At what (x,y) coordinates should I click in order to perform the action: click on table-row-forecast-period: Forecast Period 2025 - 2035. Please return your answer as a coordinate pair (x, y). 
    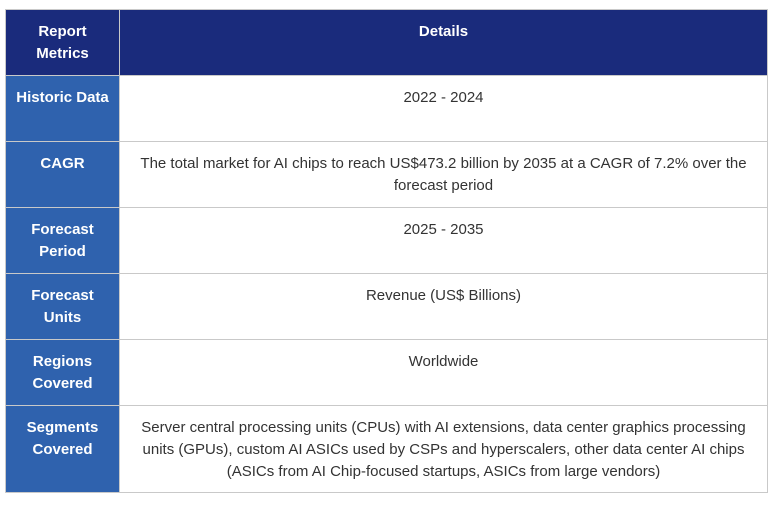
    Looking at the image, I should click on (386, 240).